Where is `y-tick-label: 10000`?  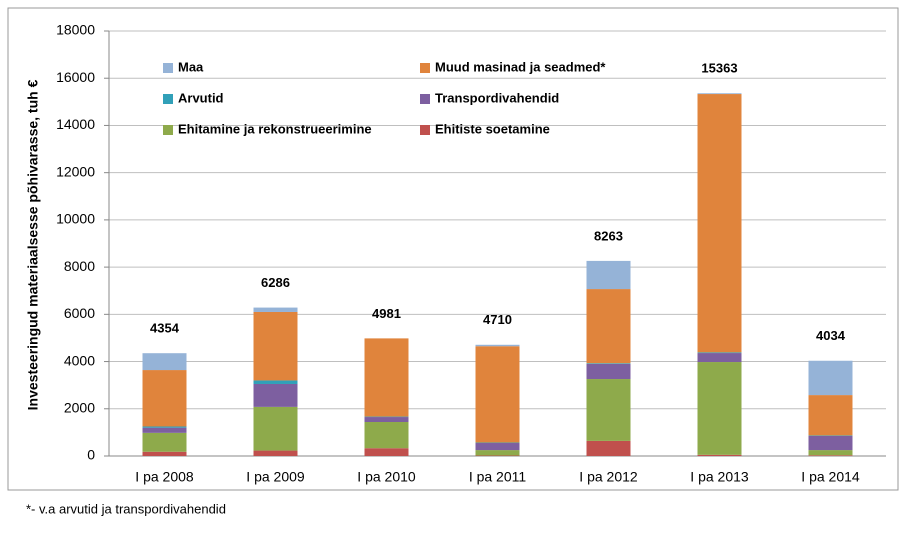 y-tick-label: 10000 is located at coordinates (75, 219).